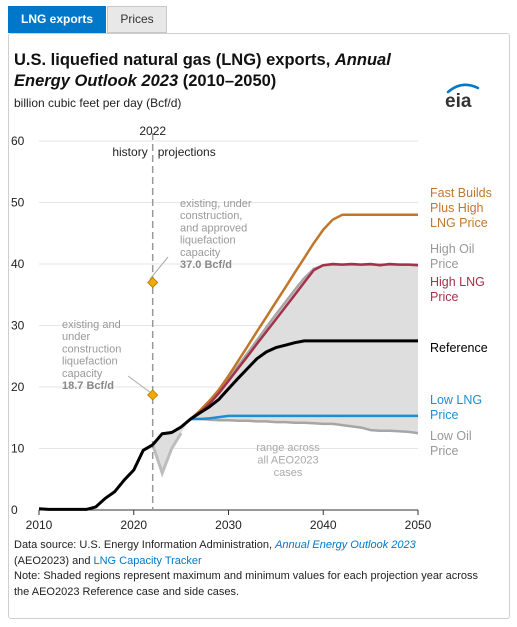 This screenshot has height=627, width=517. I want to click on series-line-reference, so click(284, 392).